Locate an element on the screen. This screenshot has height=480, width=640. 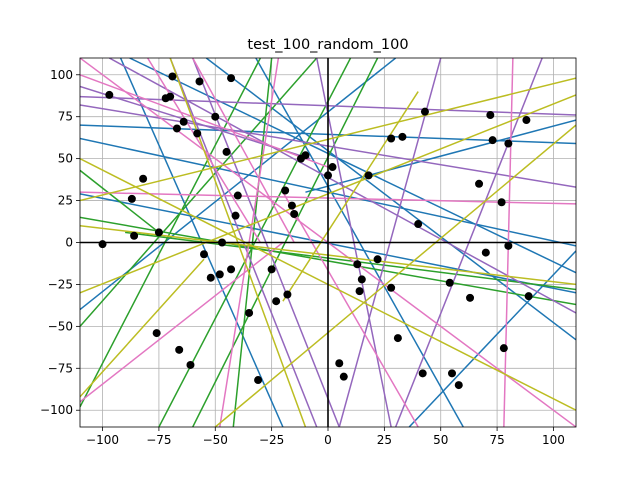
y-tick-label: −50 is located at coordinates (60, 326).